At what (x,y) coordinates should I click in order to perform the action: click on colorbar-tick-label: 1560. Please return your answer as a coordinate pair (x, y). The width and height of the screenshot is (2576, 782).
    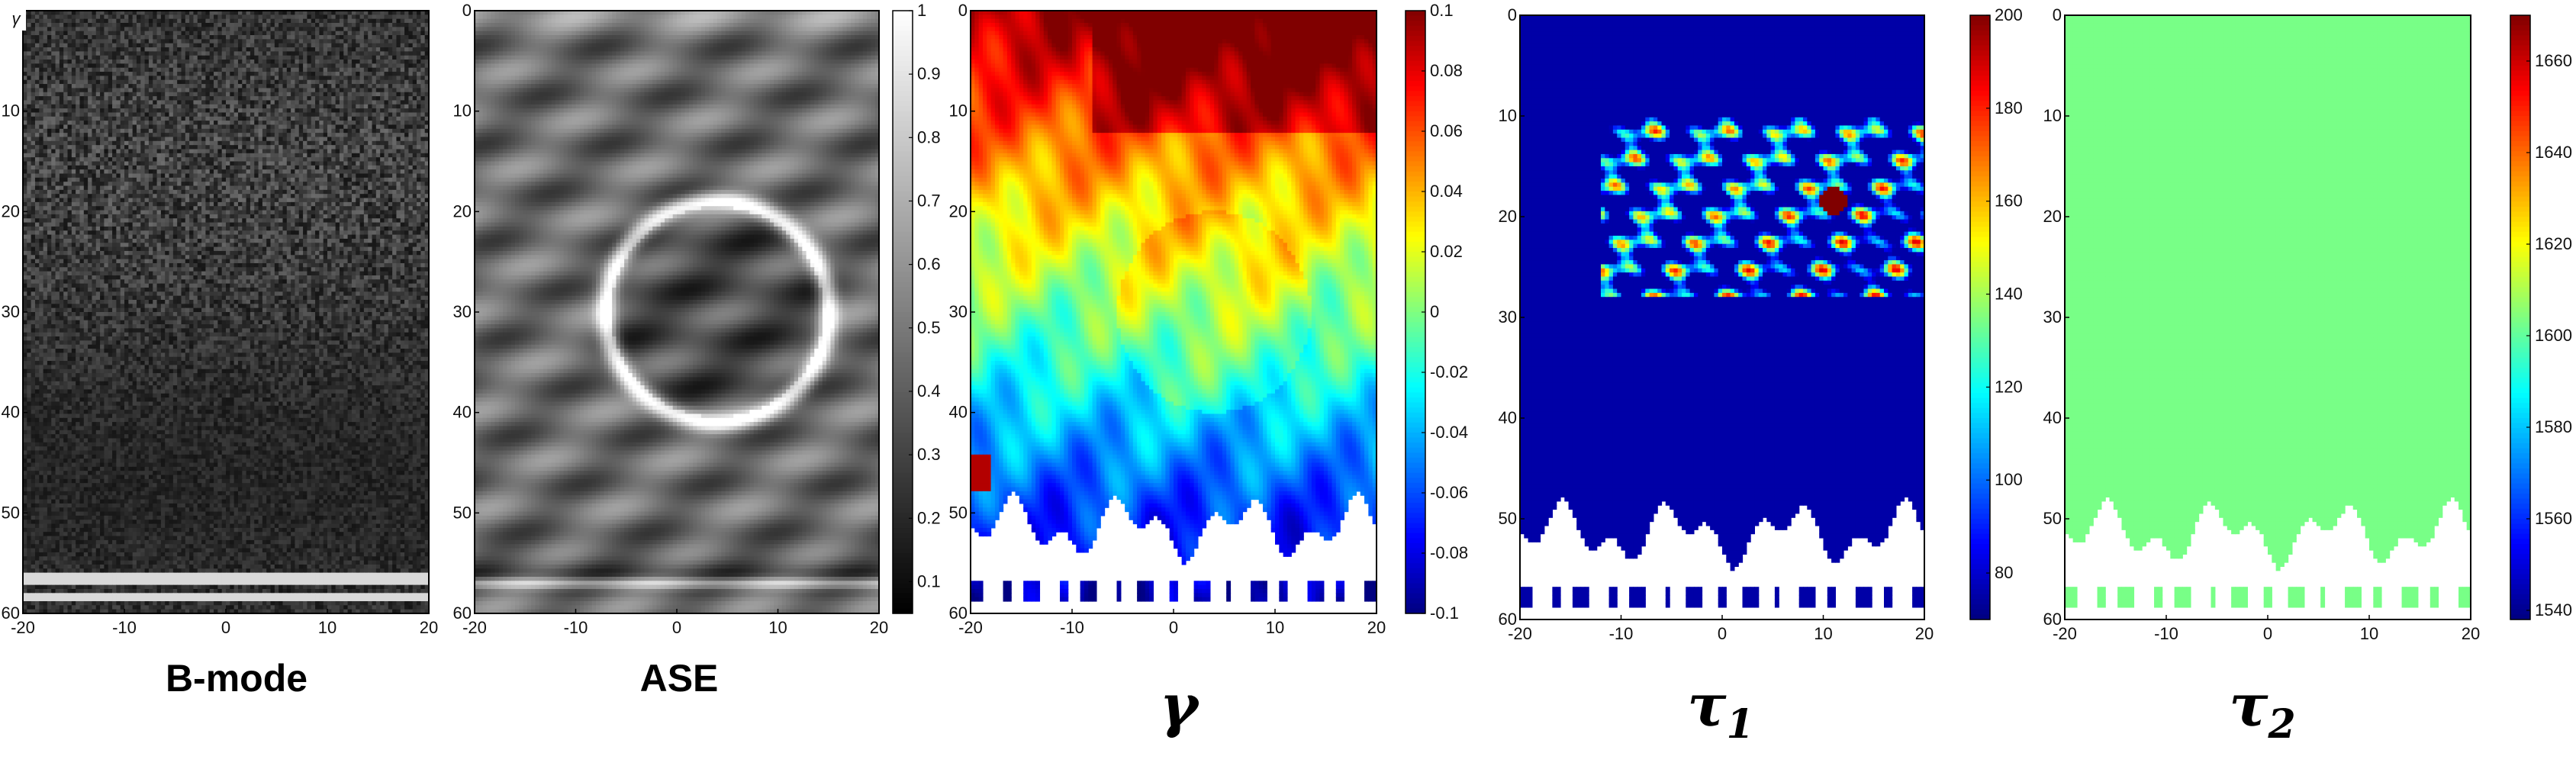
    Looking at the image, I should click on (2553, 518).